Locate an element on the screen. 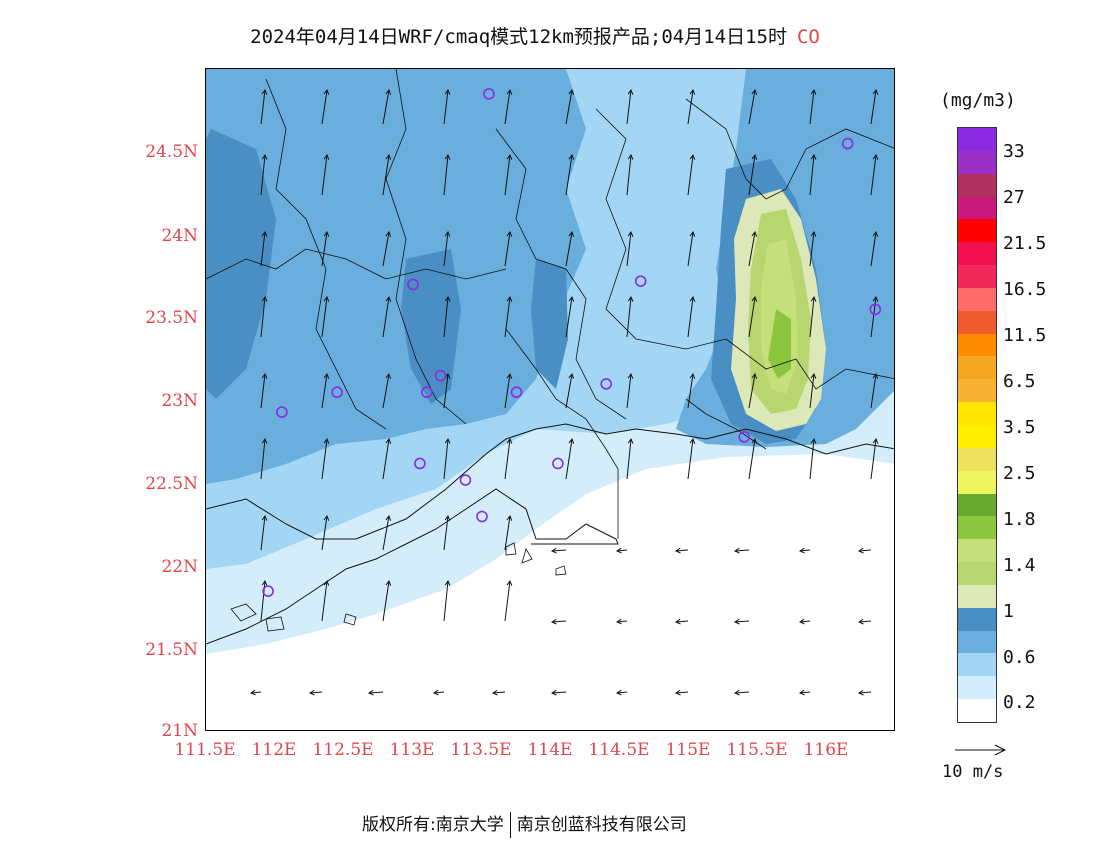  lat-label-23.5: 23.5N is located at coordinates (171, 318).